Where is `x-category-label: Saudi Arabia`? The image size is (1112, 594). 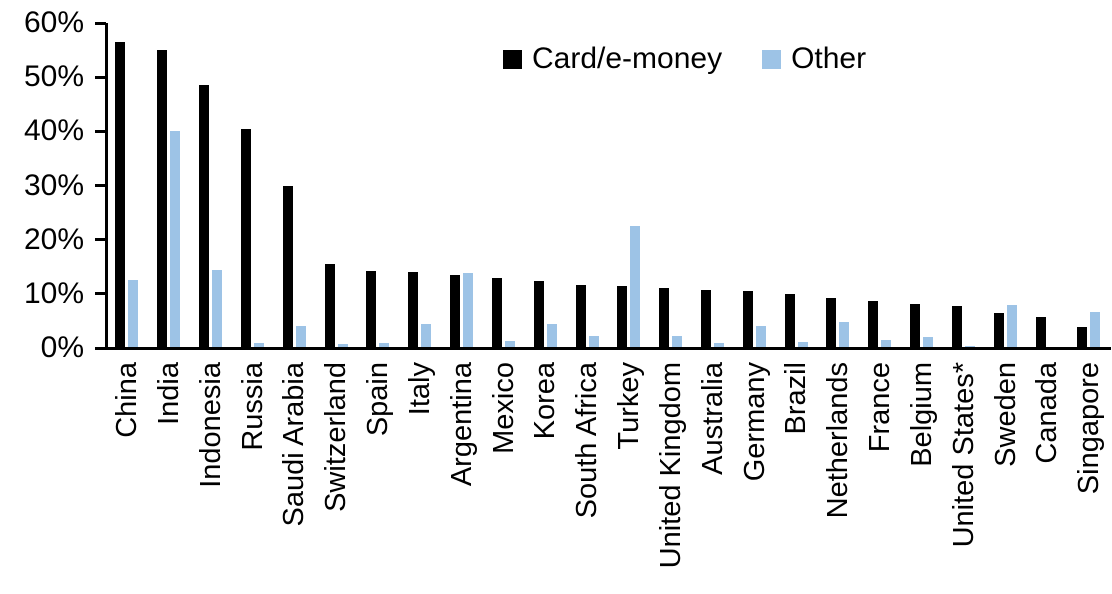 x-category-label: Saudi Arabia is located at coordinates (294, 444).